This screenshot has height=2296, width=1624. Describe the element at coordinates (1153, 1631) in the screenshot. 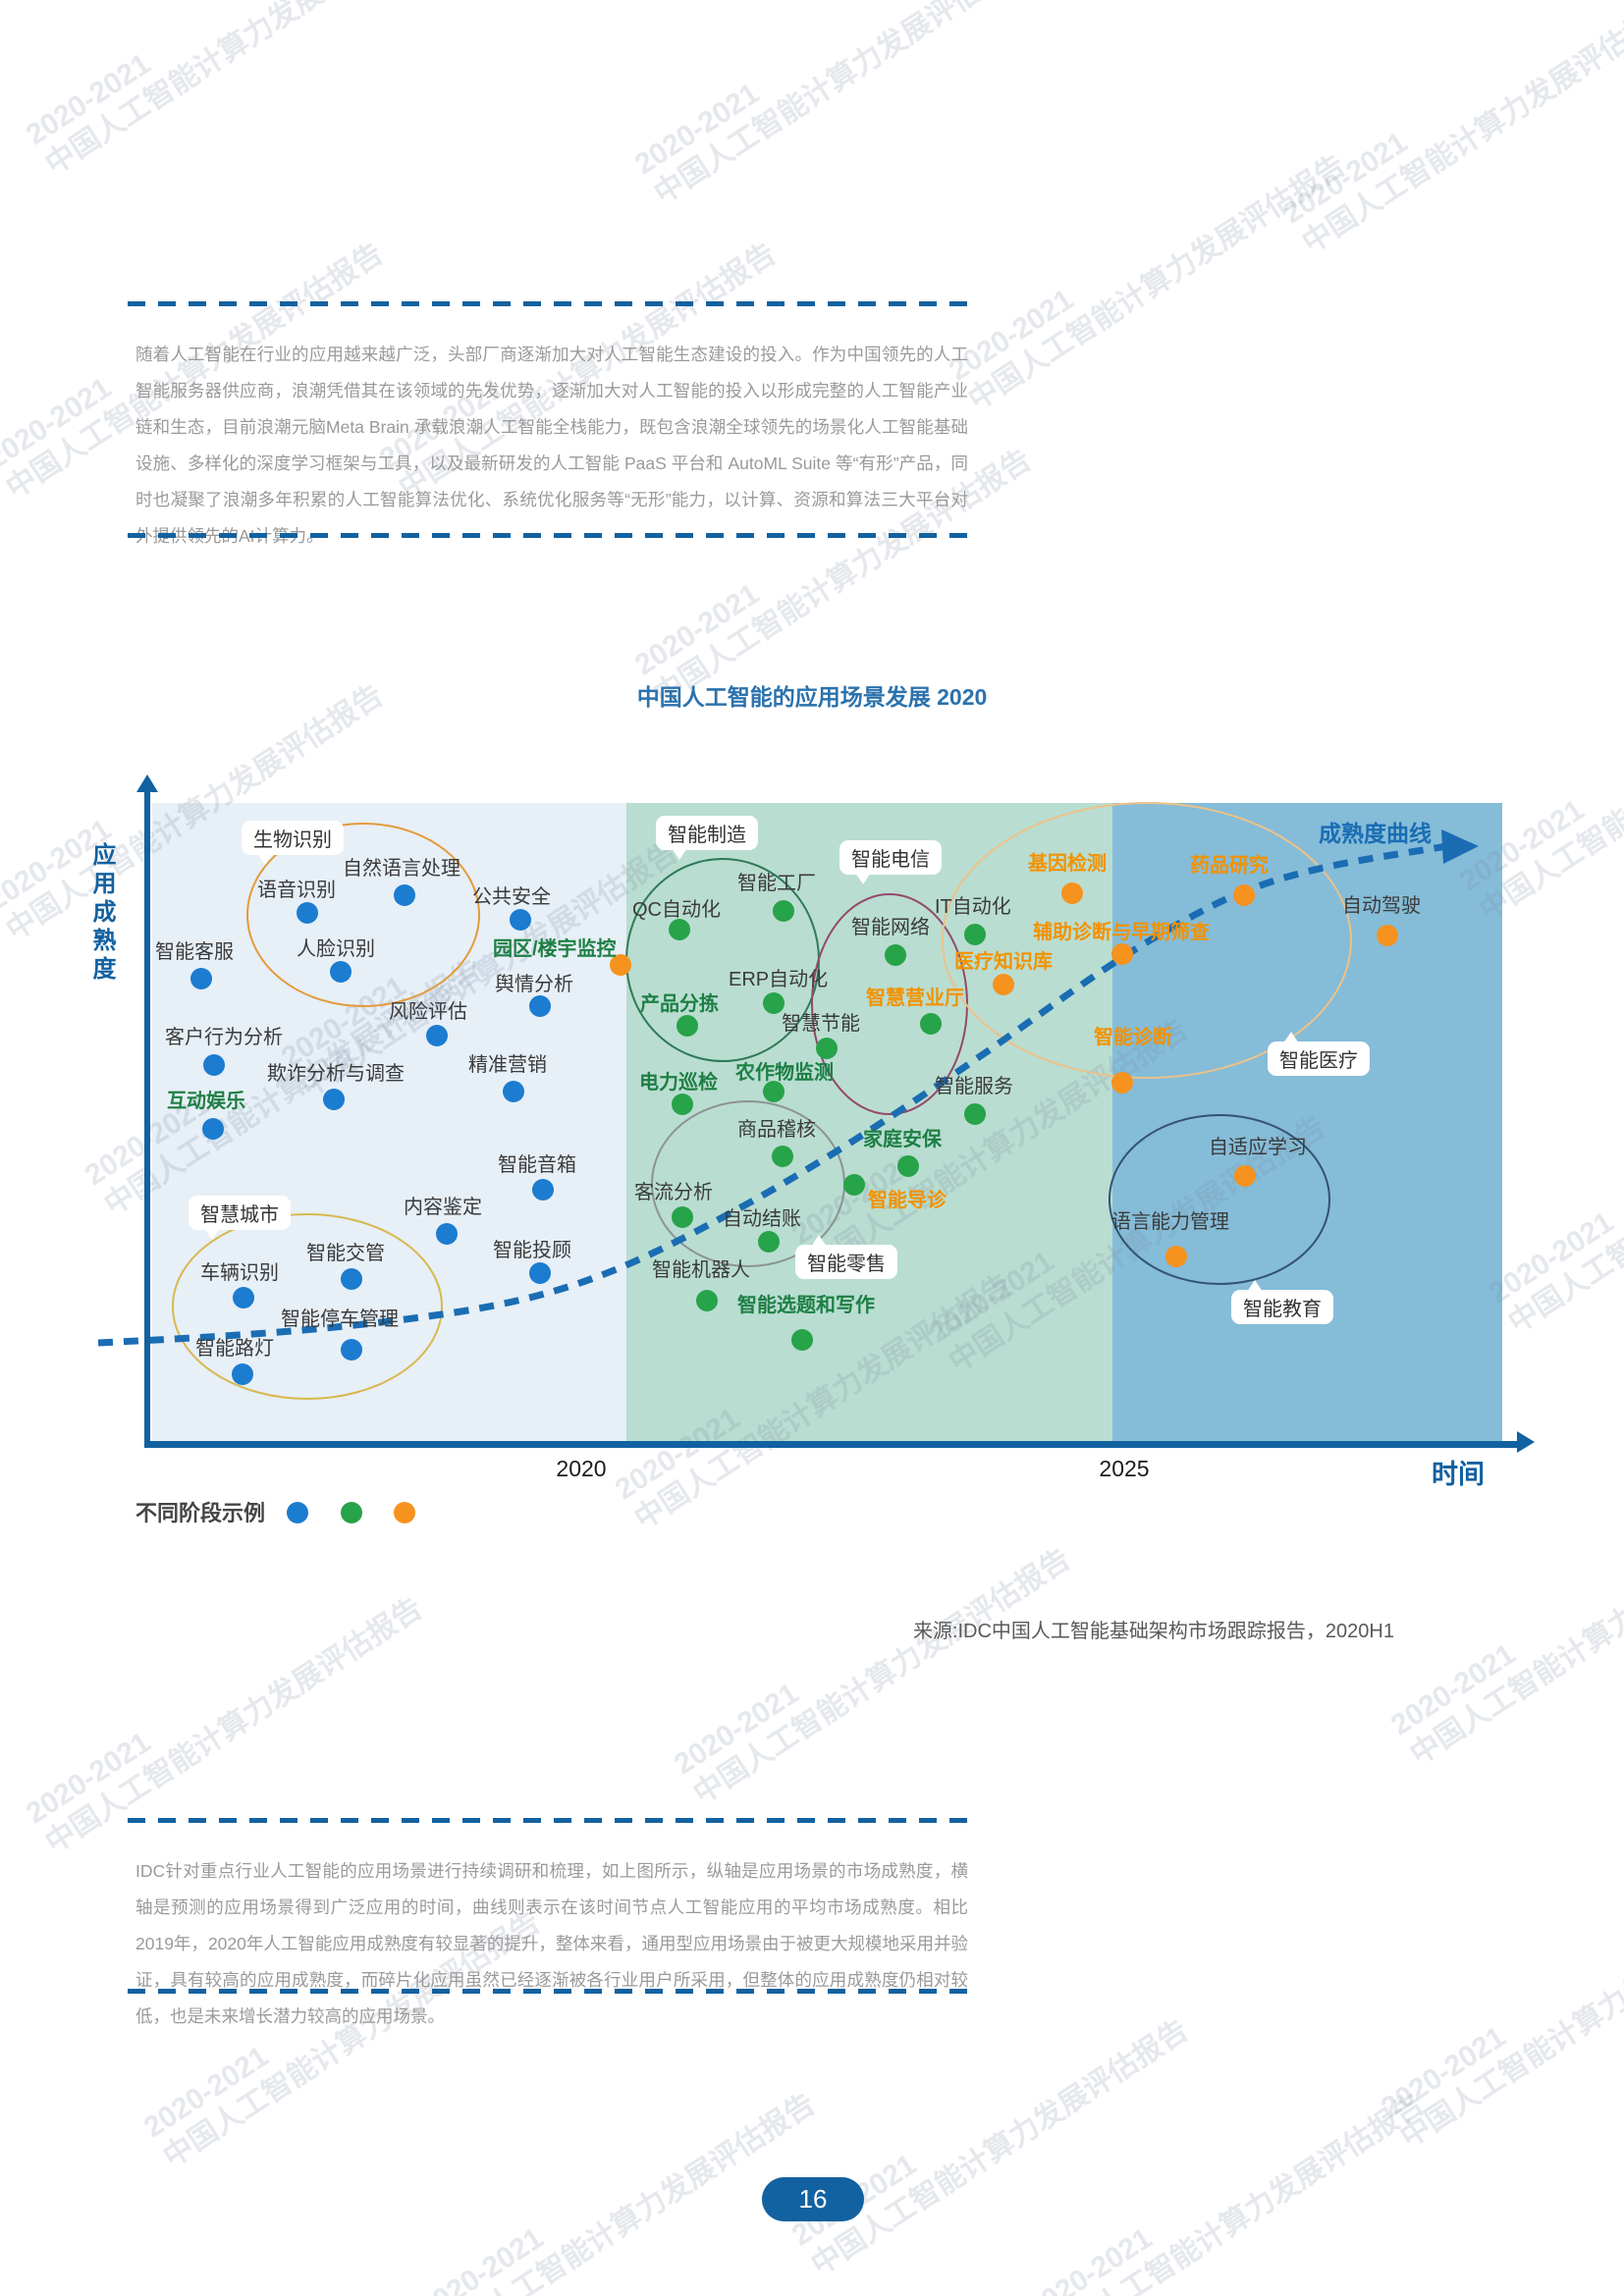

I see `source-note: 来源:IDC中国人工智能基础架构市场跟踪报告，2020H1` at that location.